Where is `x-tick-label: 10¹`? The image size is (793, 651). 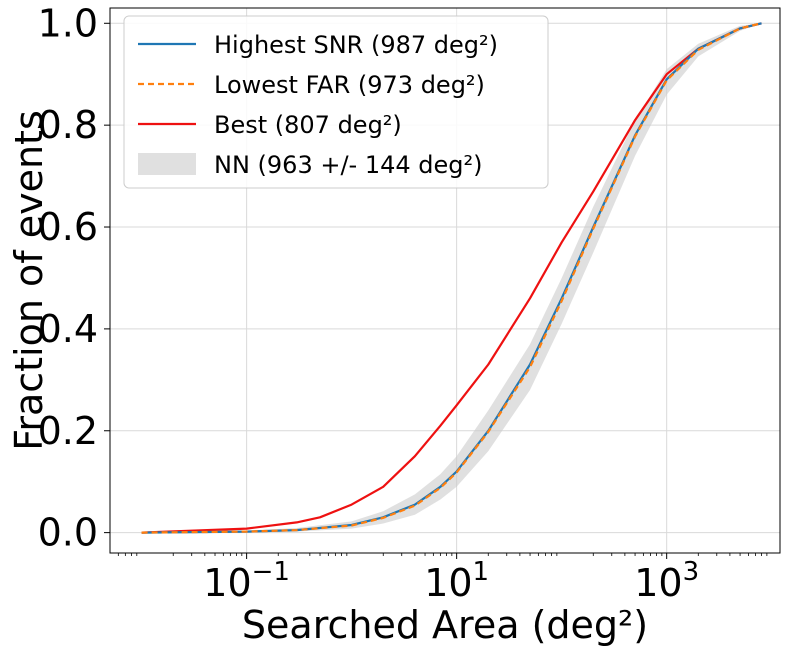 x-tick-label: 10¹ is located at coordinates (456, 581).